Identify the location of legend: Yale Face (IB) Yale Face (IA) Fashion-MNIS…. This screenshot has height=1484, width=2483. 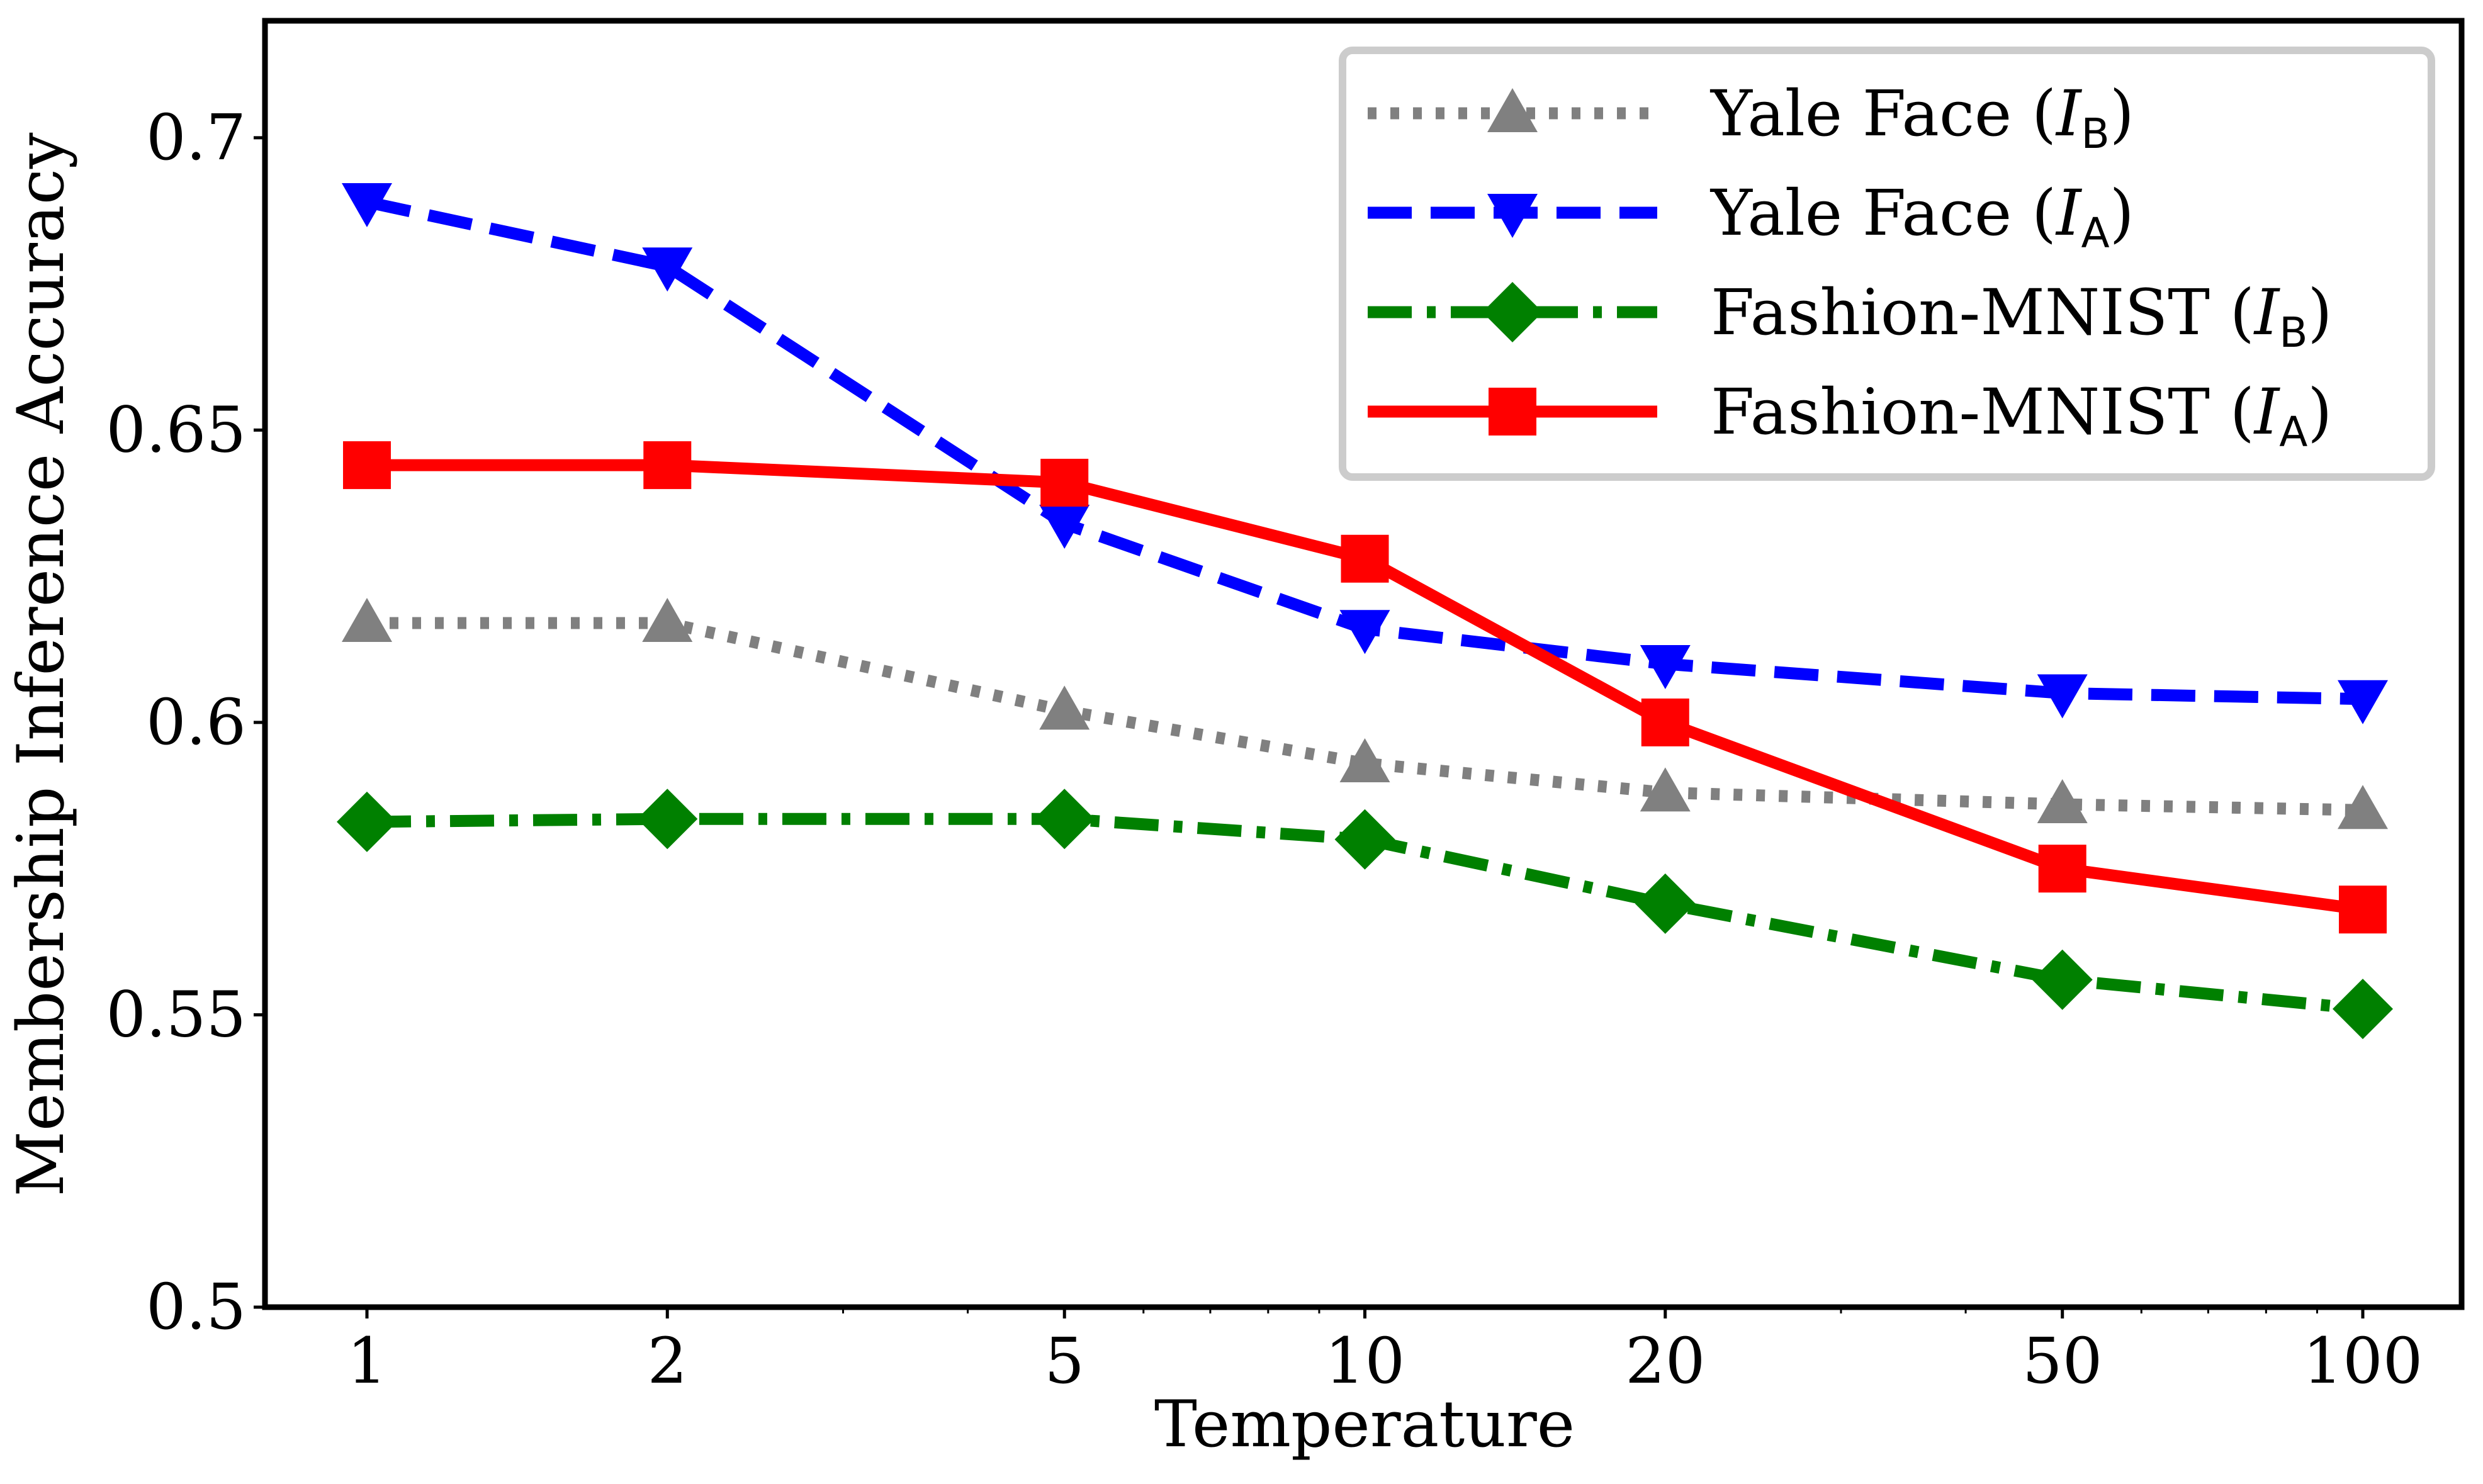
(1887, 264).